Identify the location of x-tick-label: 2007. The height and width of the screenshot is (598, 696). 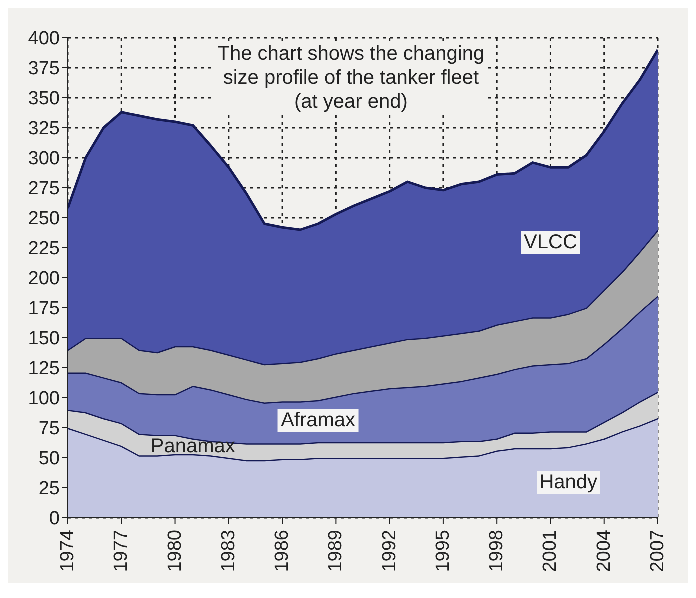
(658, 551).